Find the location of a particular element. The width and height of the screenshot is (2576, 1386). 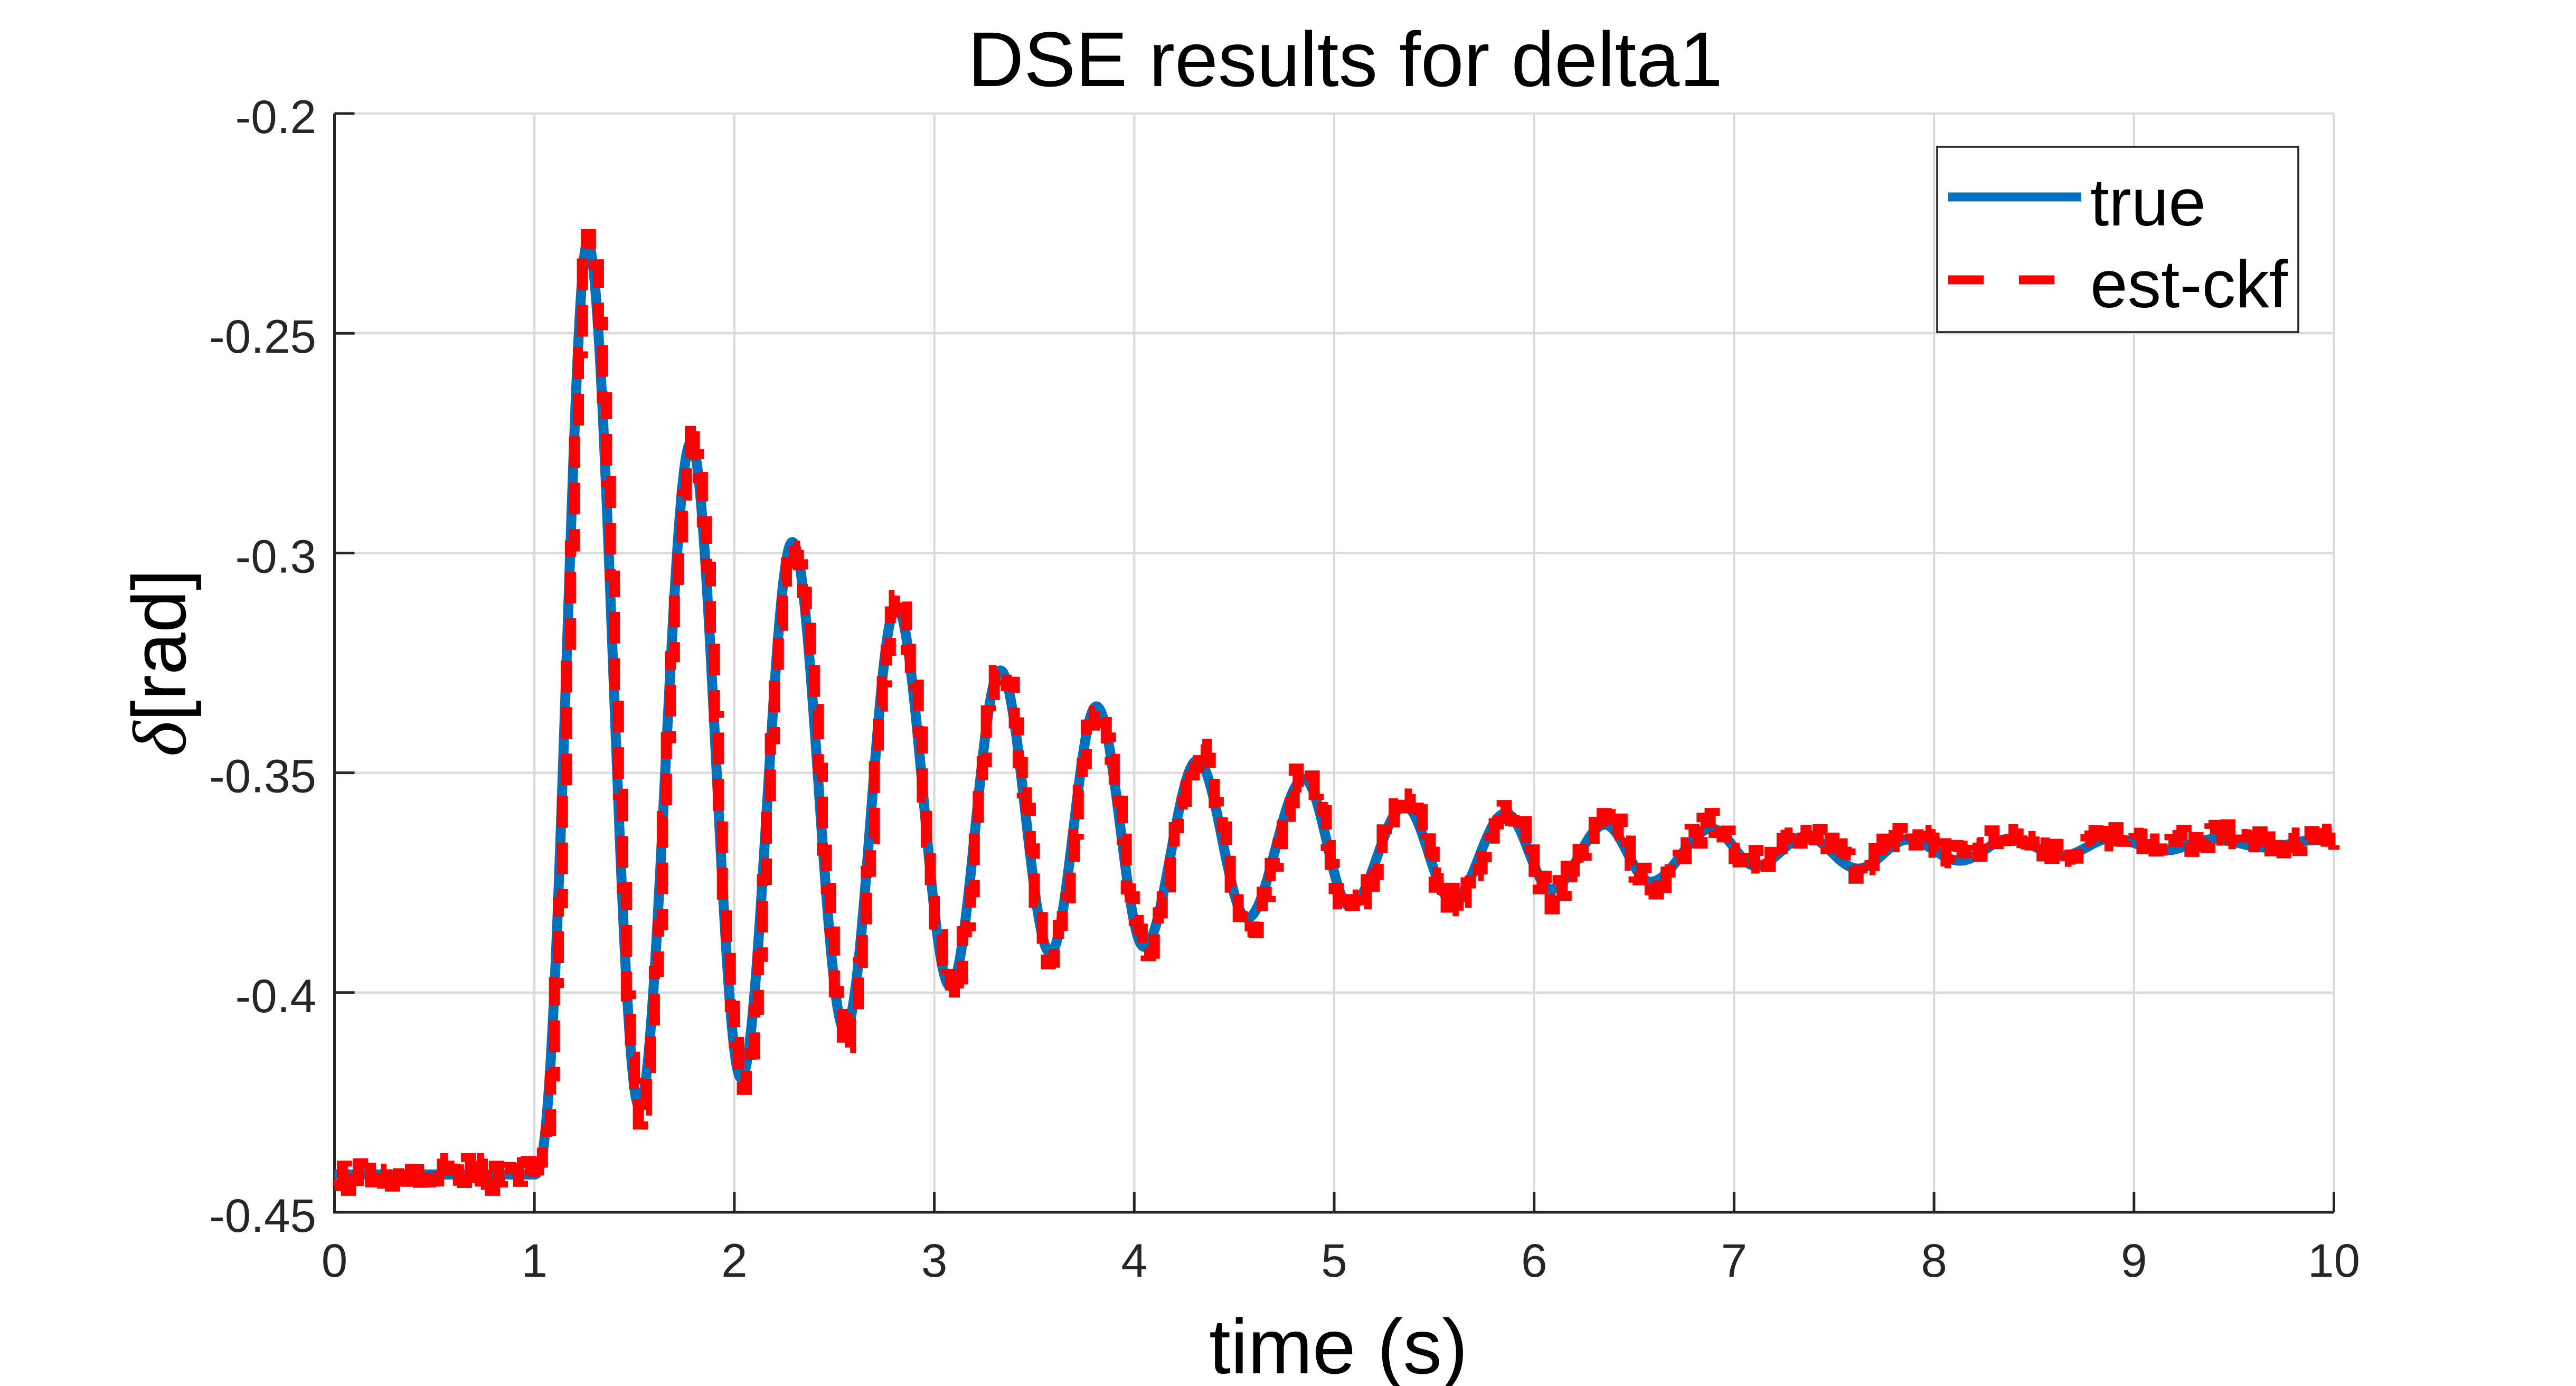

svg-text: DSE results for delta1 is located at coordinates (1345, 60).